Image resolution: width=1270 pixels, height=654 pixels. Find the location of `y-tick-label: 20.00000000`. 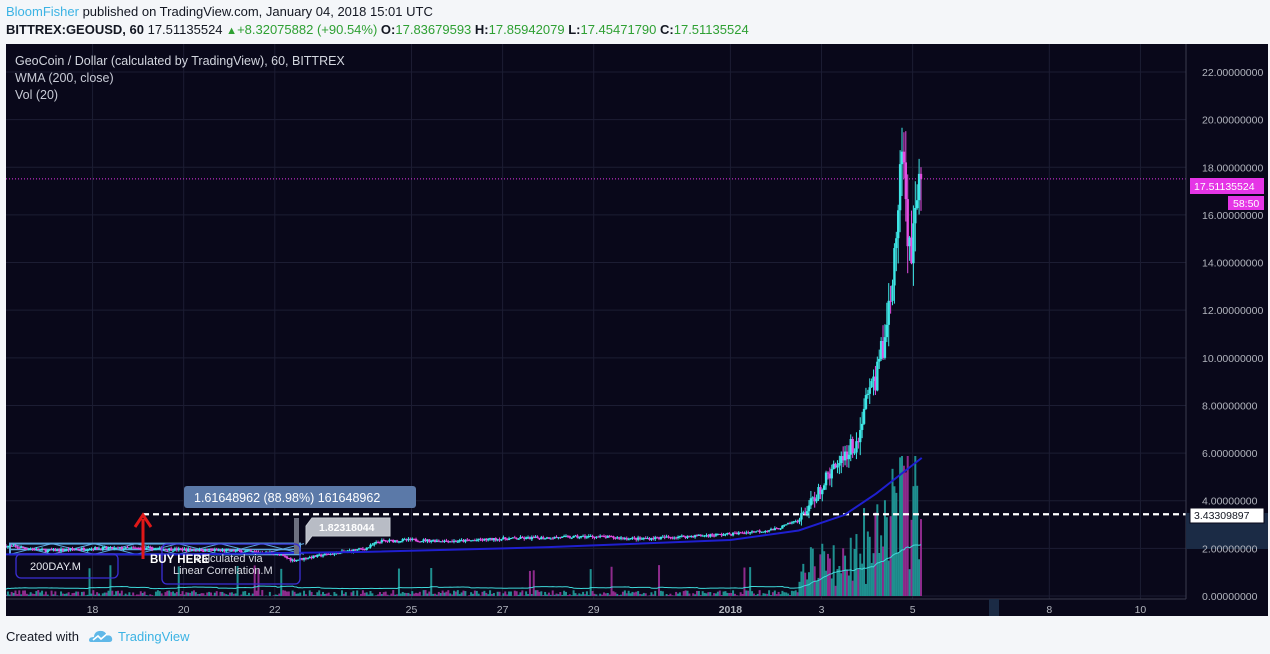

y-tick-label: 20.00000000 is located at coordinates (1232, 121).